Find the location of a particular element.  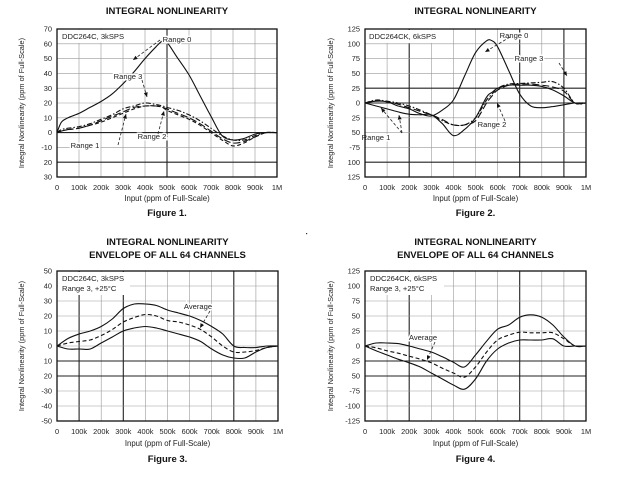

x-tick-label: 400k is located at coordinates (145, 431).